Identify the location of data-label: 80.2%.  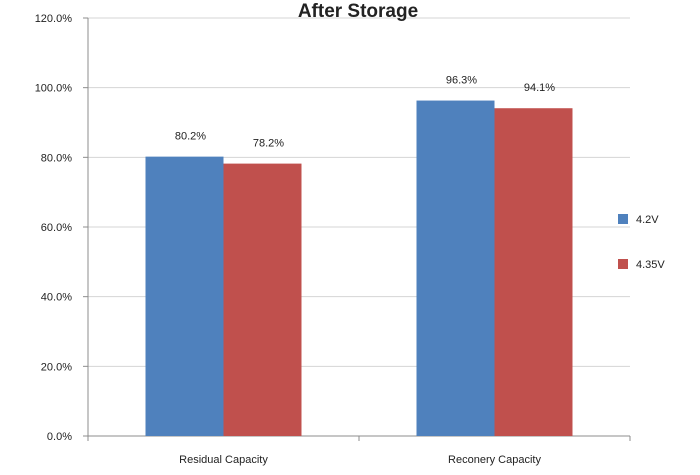
(190, 137).